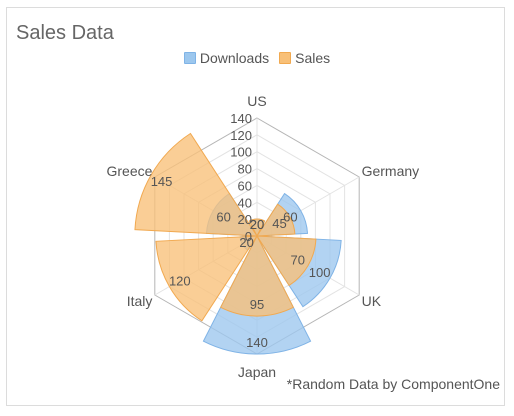 Image resolution: width=514 pixels, height=416 pixels. What do you see at coordinates (257, 342) in the screenshot?
I see `data-label-downloads-japan: 140` at bounding box center [257, 342].